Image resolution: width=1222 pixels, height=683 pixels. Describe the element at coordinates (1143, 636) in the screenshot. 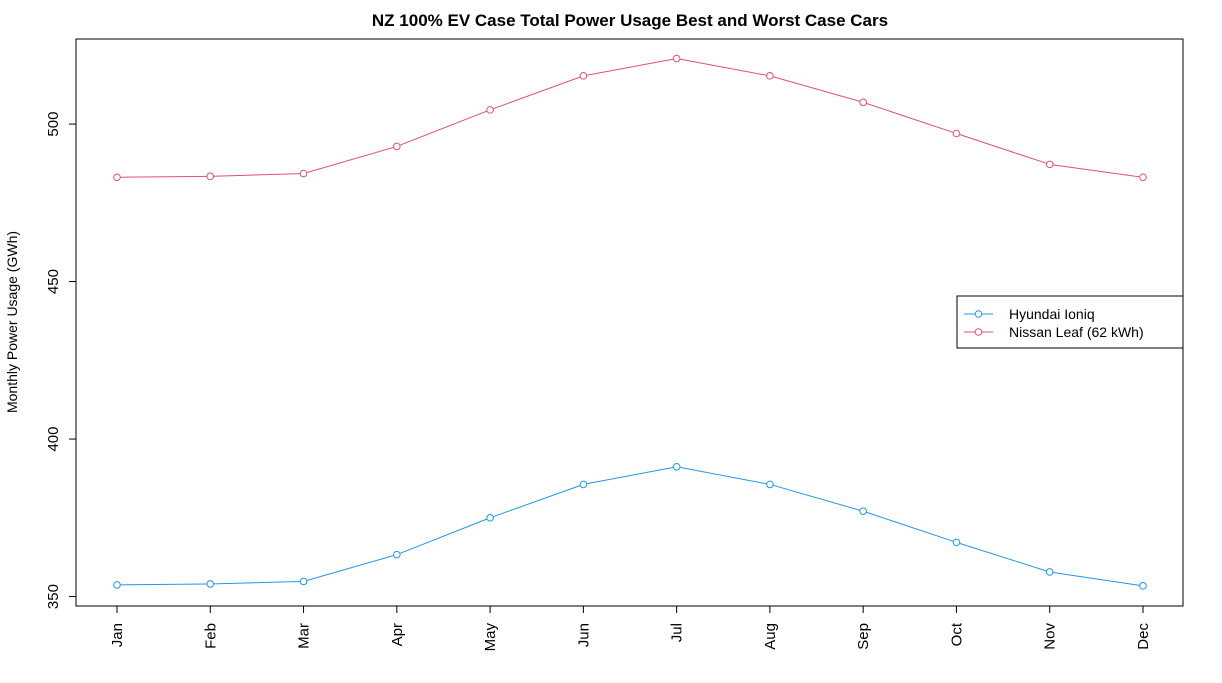

I see `x-tick-label: Dec` at that location.